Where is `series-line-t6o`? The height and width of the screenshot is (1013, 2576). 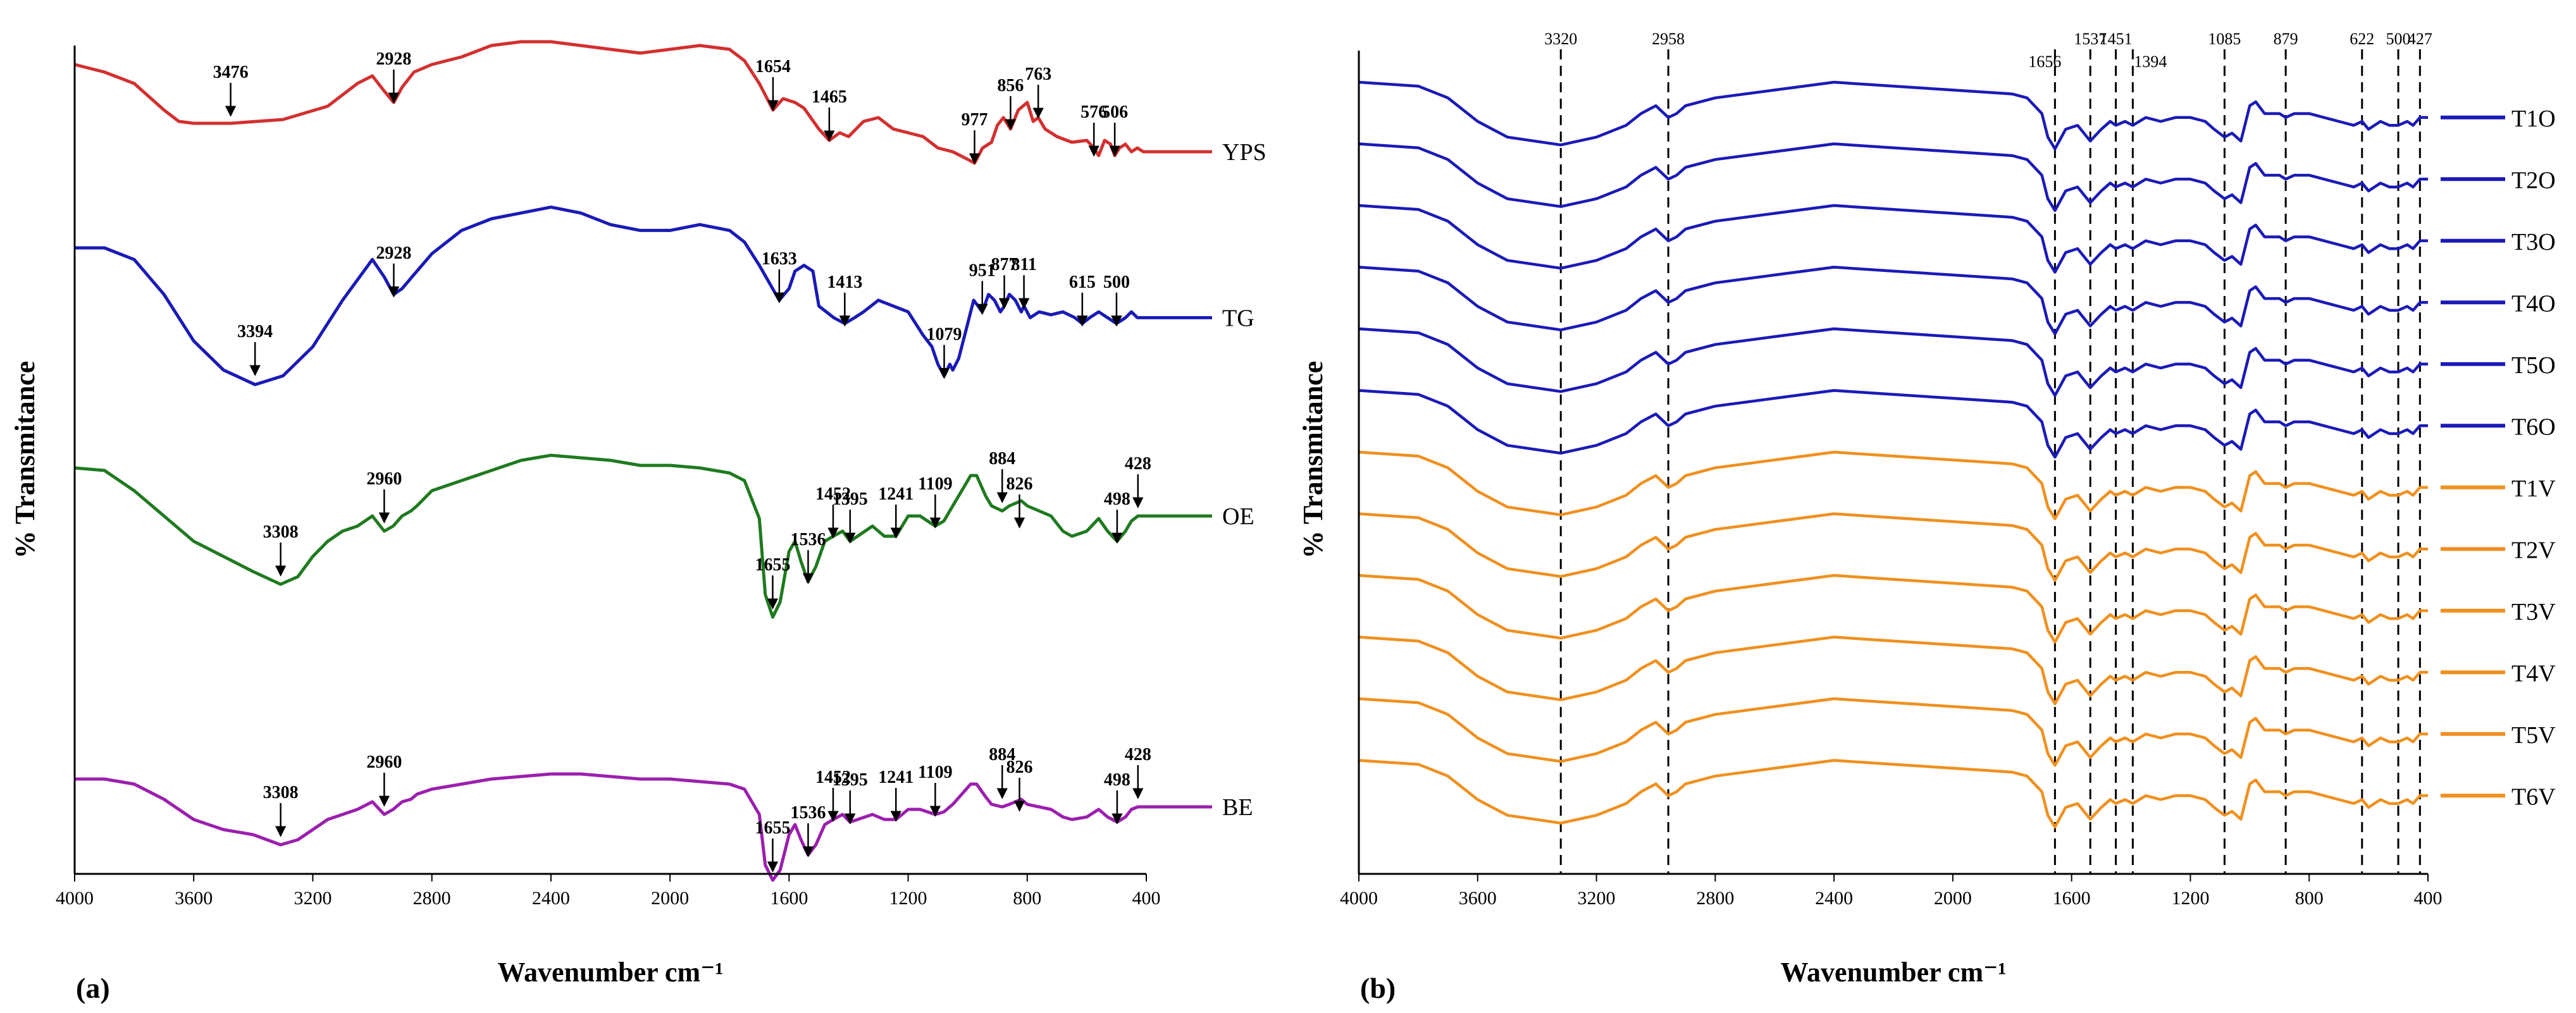 series-line-t6o is located at coordinates (1893, 424).